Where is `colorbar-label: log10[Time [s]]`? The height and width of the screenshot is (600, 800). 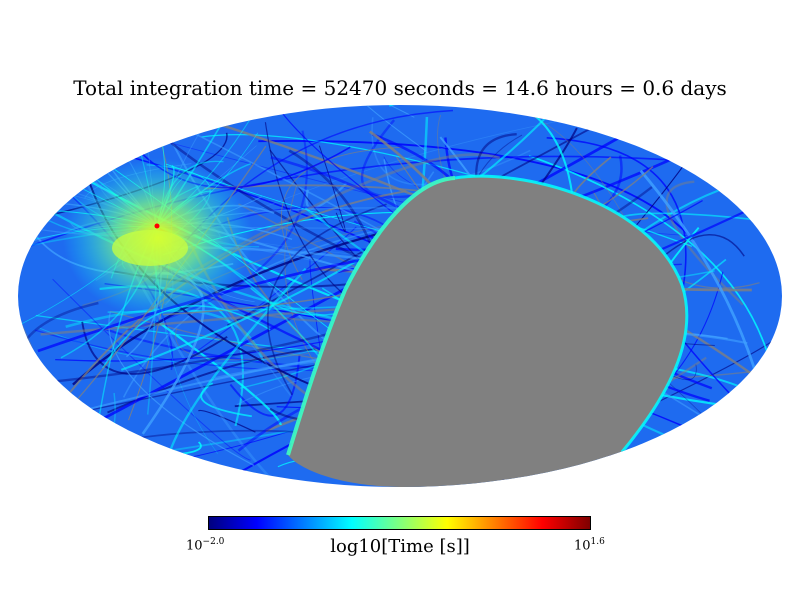 colorbar-label: log10[Time [s]] is located at coordinates (400, 546).